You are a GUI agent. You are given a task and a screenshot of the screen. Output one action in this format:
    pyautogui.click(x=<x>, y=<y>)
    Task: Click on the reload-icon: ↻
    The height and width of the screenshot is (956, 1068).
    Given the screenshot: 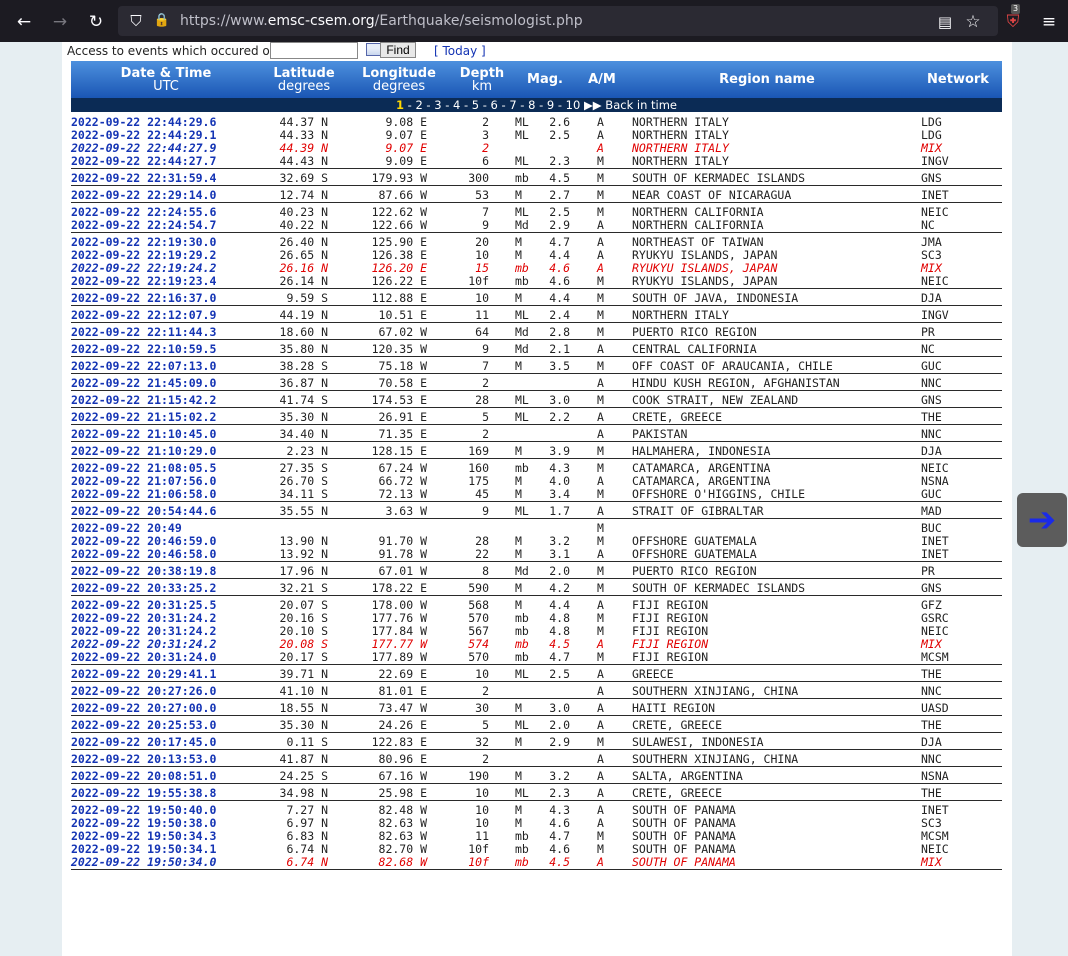 What is the action you would take?
    pyautogui.click(x=96, y=22)
    